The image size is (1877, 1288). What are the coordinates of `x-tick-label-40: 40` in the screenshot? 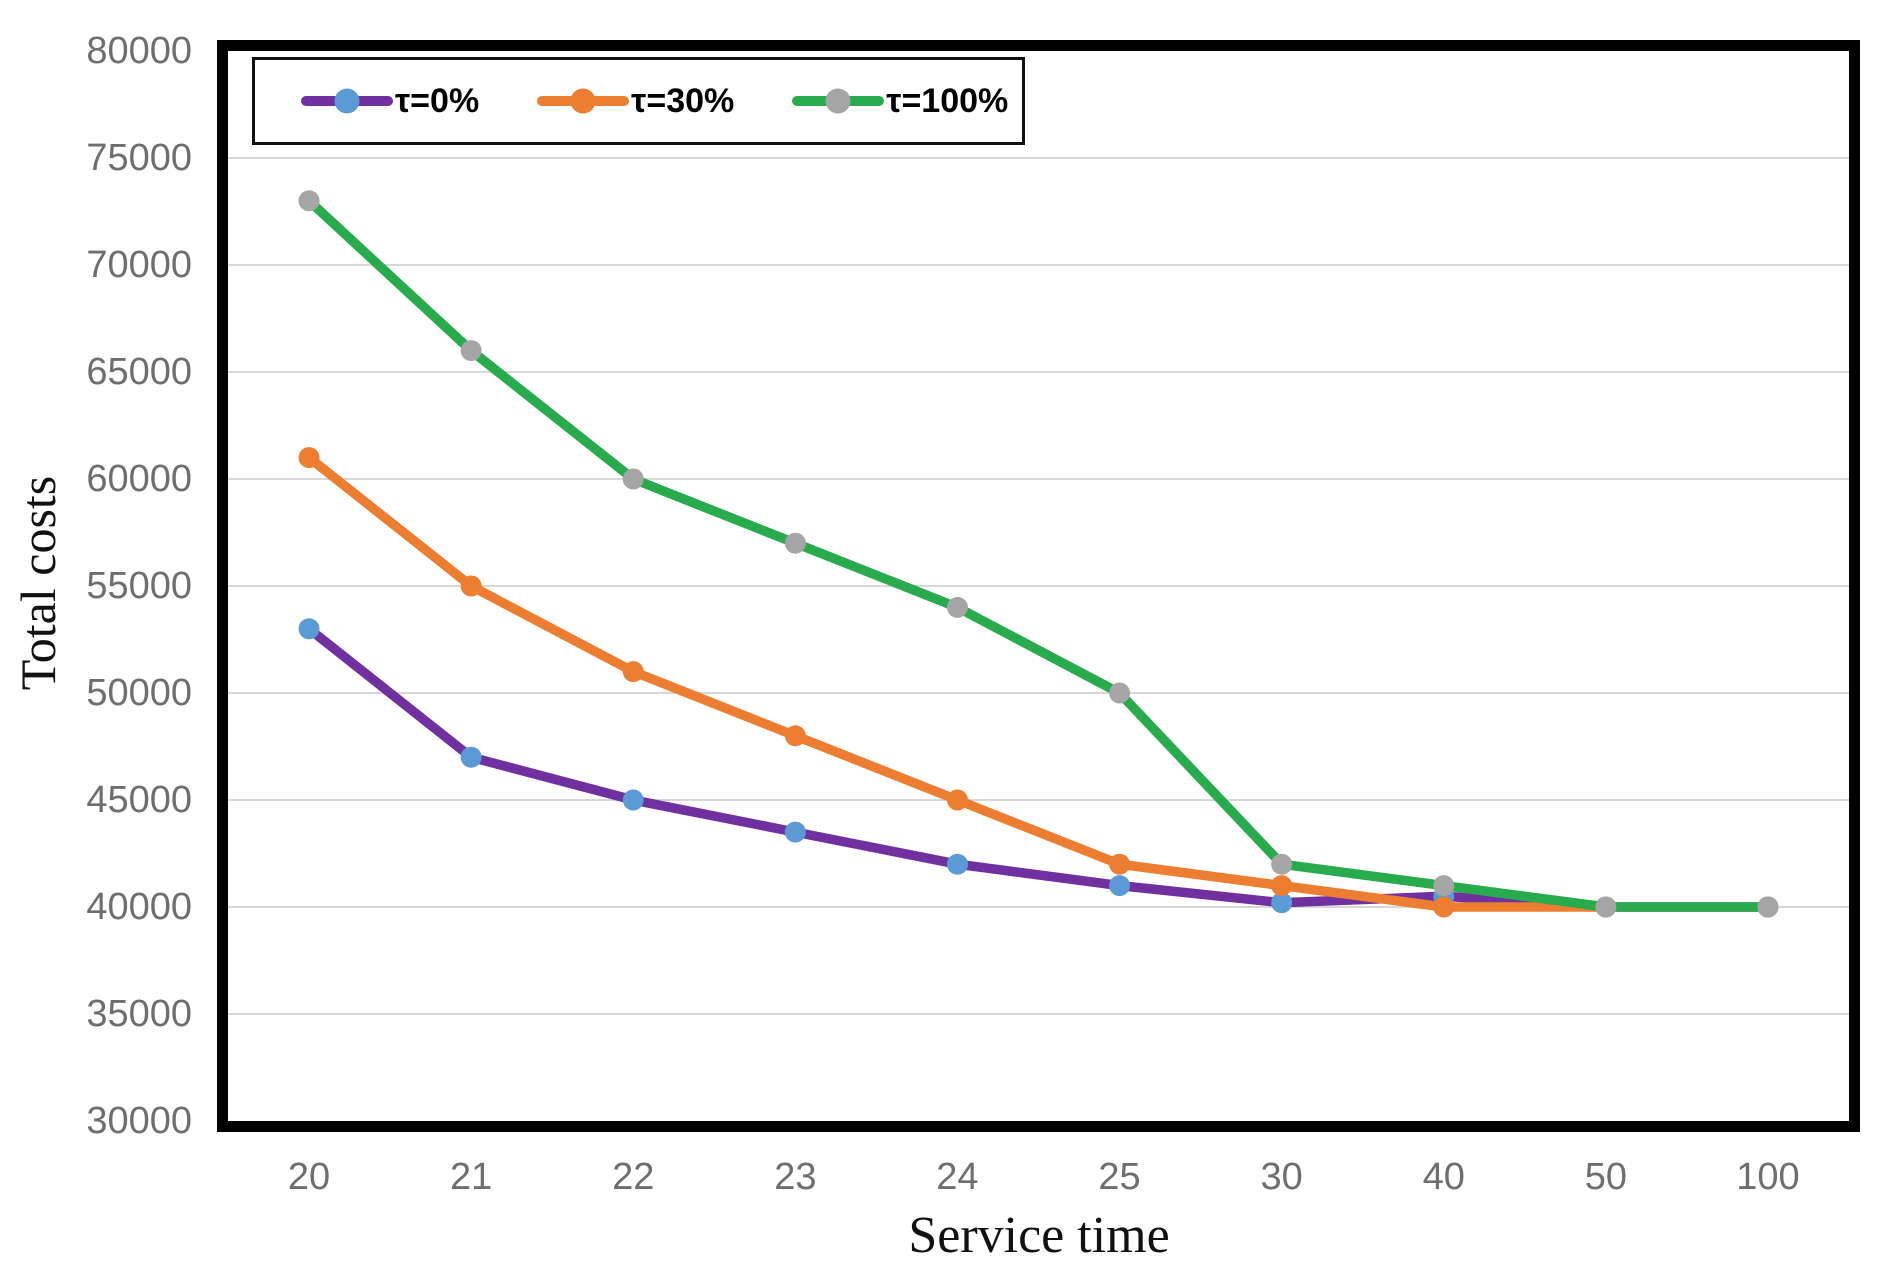 It's located at (1443, 1177).